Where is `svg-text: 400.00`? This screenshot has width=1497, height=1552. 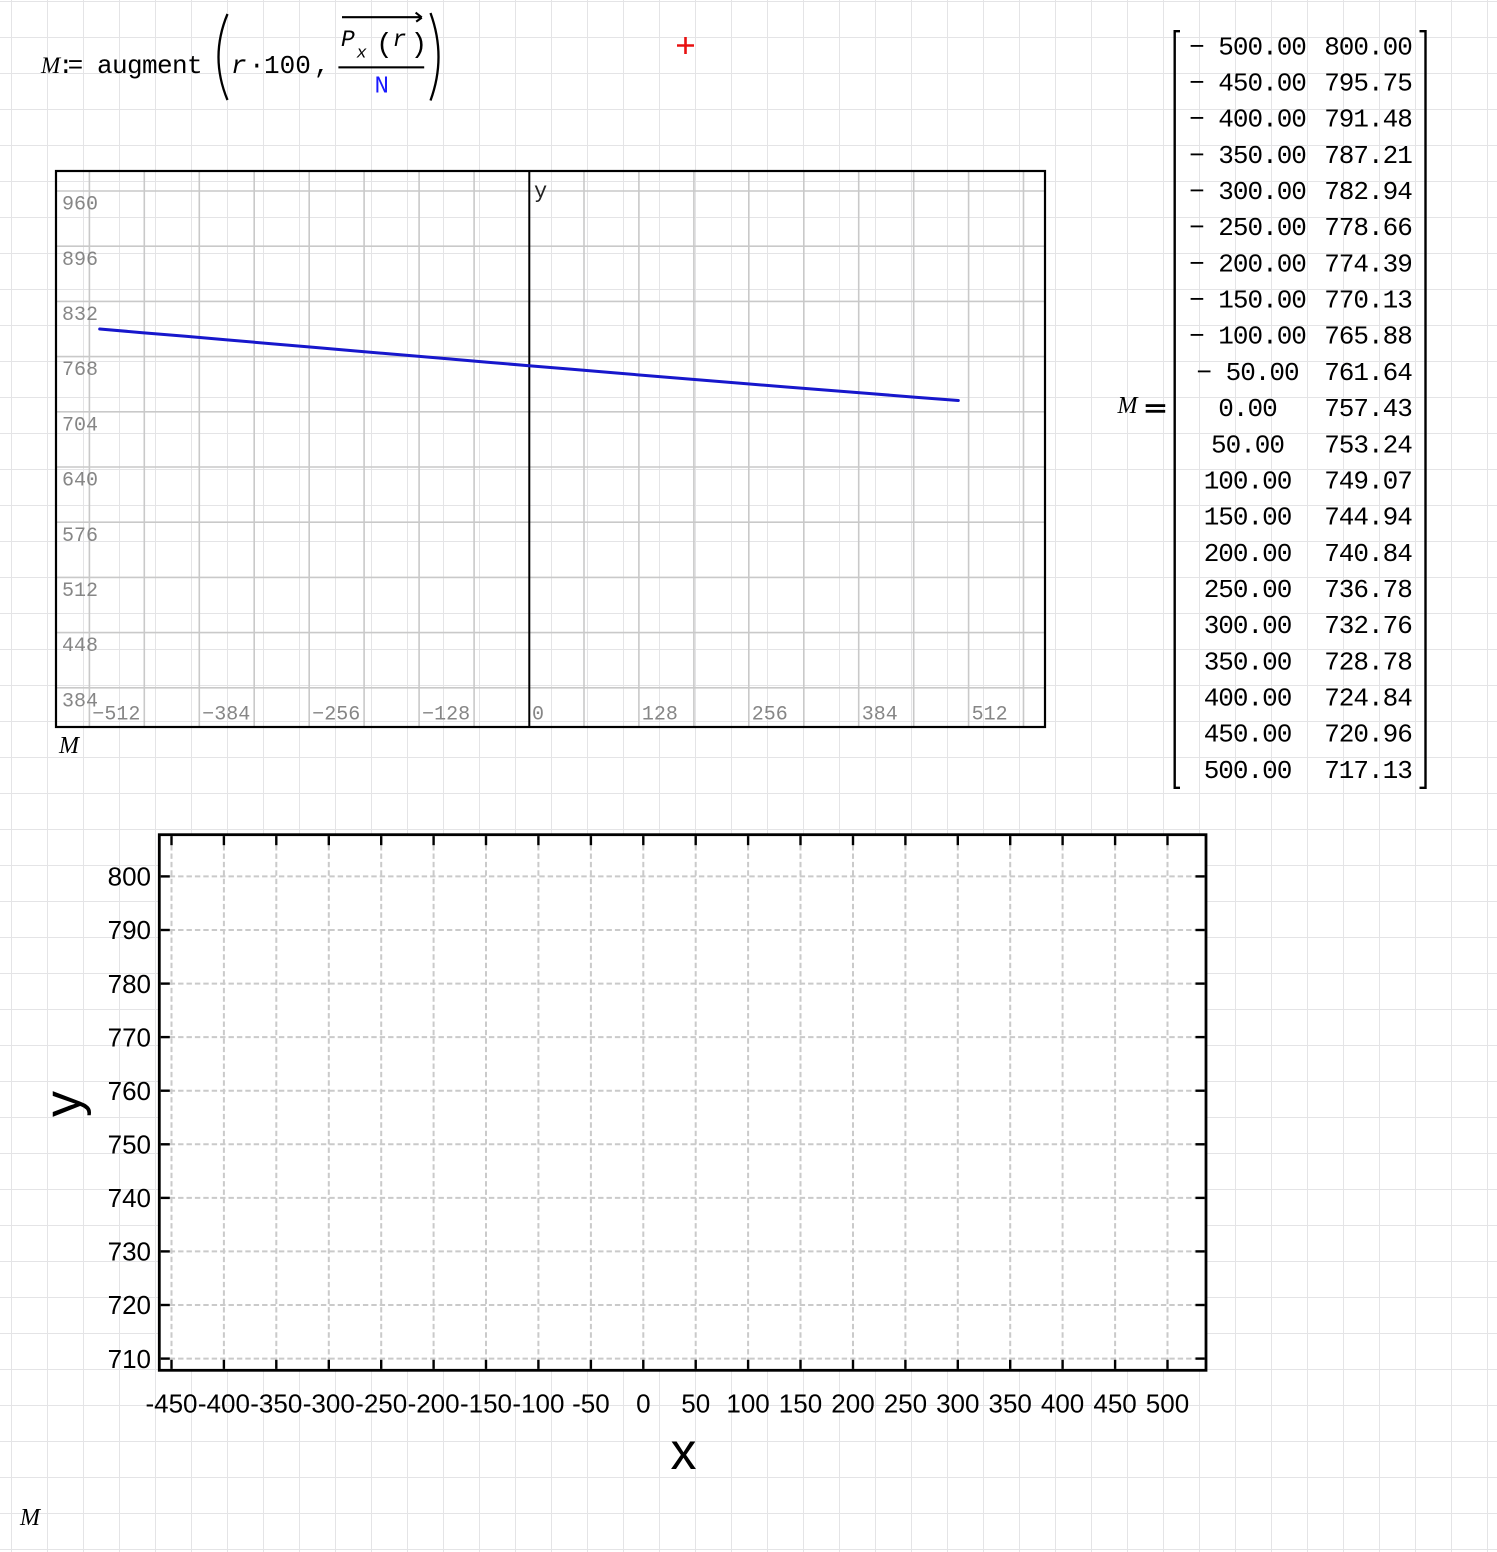
svg-text: 400.00 is located at coordinates (1248, 699).